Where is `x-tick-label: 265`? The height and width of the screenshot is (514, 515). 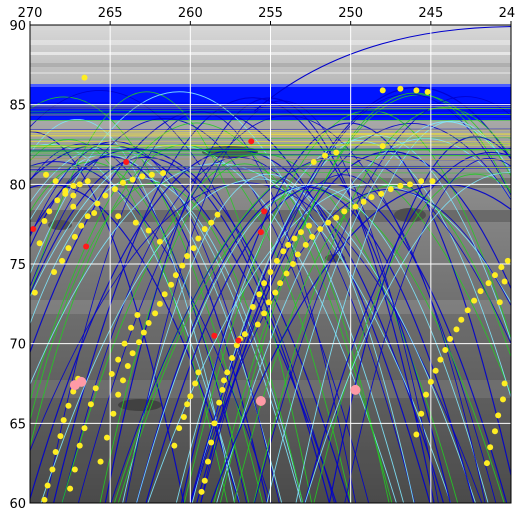 x-tick-label: 265 is located at coordinates (110, 13).